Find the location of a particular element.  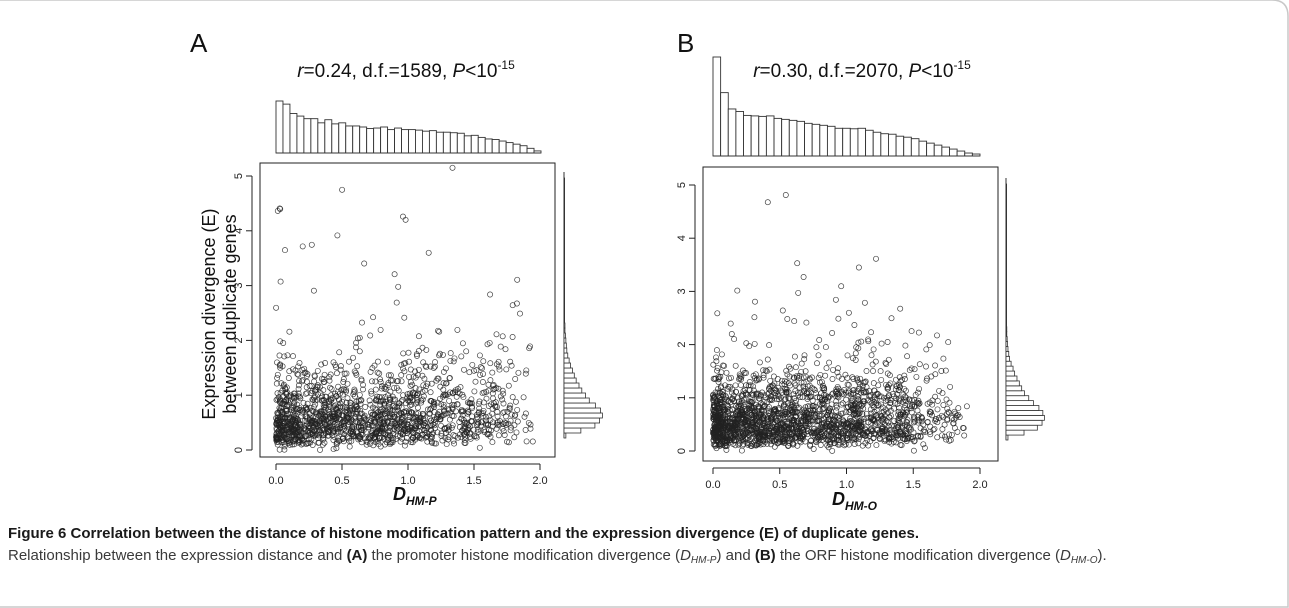

panel-a-points is located at coordinates (404, 308).